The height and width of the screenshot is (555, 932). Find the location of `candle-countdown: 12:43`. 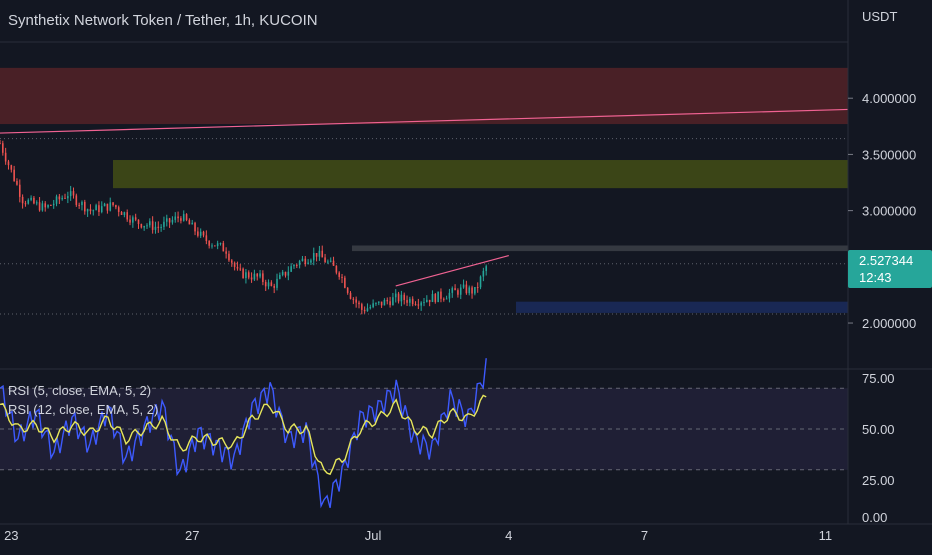

candle-countdown: 12:43 is located at coordinates (875, 277).